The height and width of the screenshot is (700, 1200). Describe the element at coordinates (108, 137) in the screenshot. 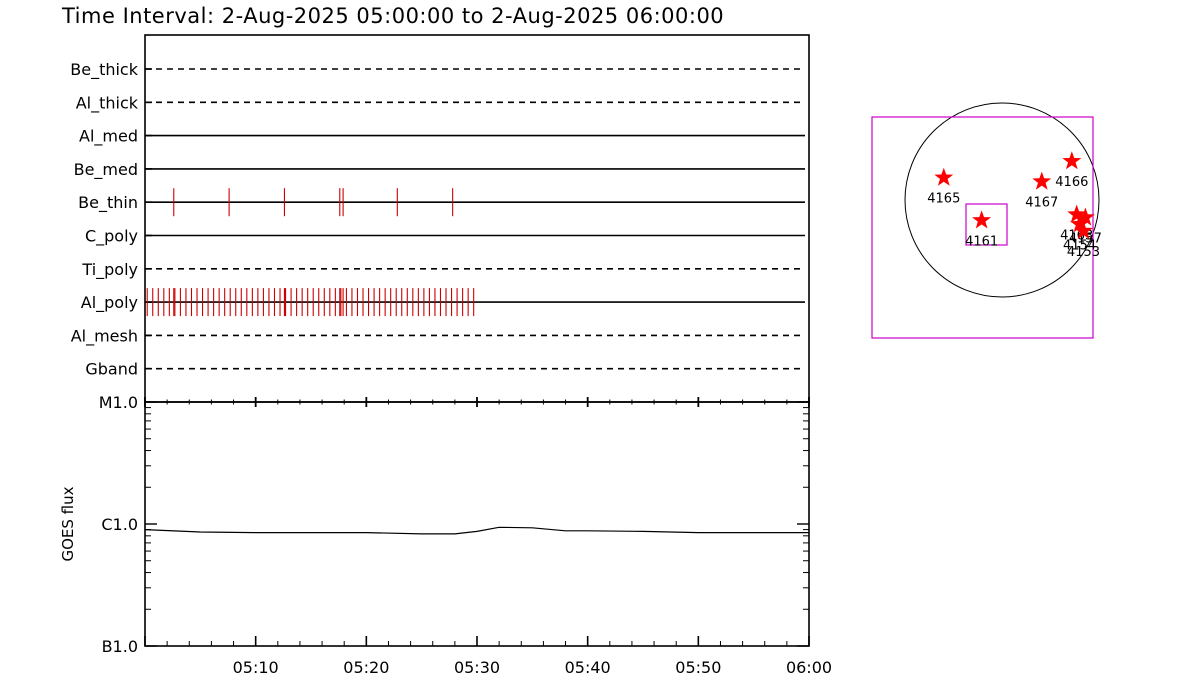

I see `filter-label: Al_med` at that location.